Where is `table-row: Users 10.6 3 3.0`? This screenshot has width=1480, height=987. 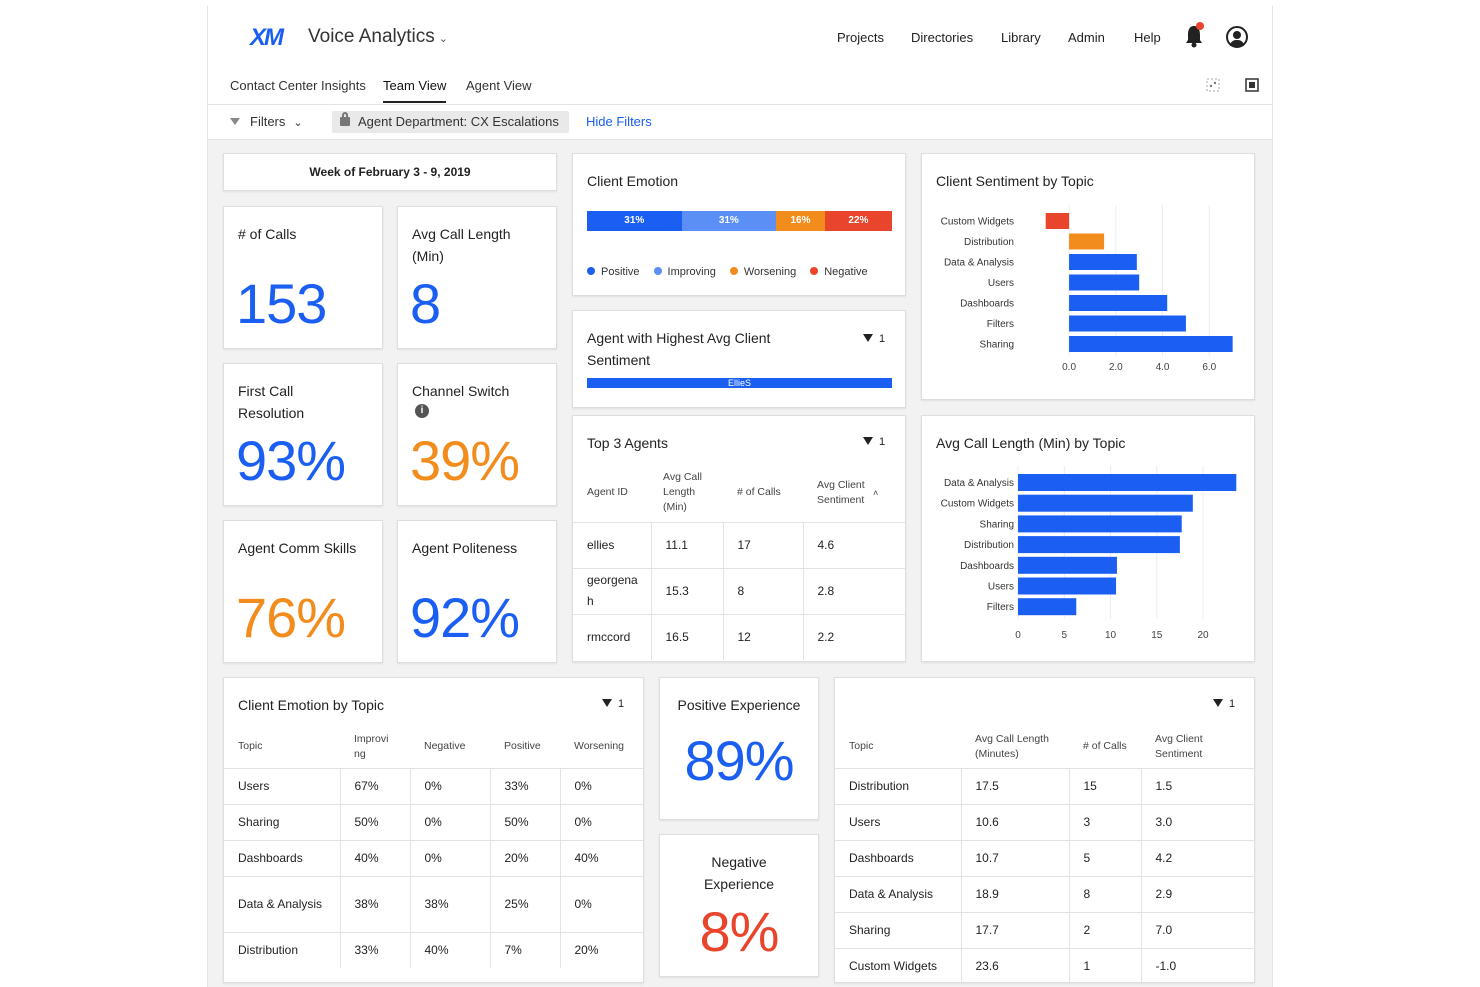
table-row: Users 10.6 3 3.0 is located at coordinates (1044, 821).